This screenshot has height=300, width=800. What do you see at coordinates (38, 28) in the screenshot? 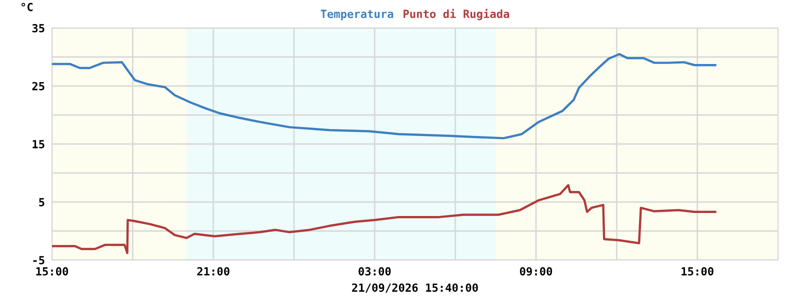
I see `y-tick-label: 35` at bounding box center [38, 28].